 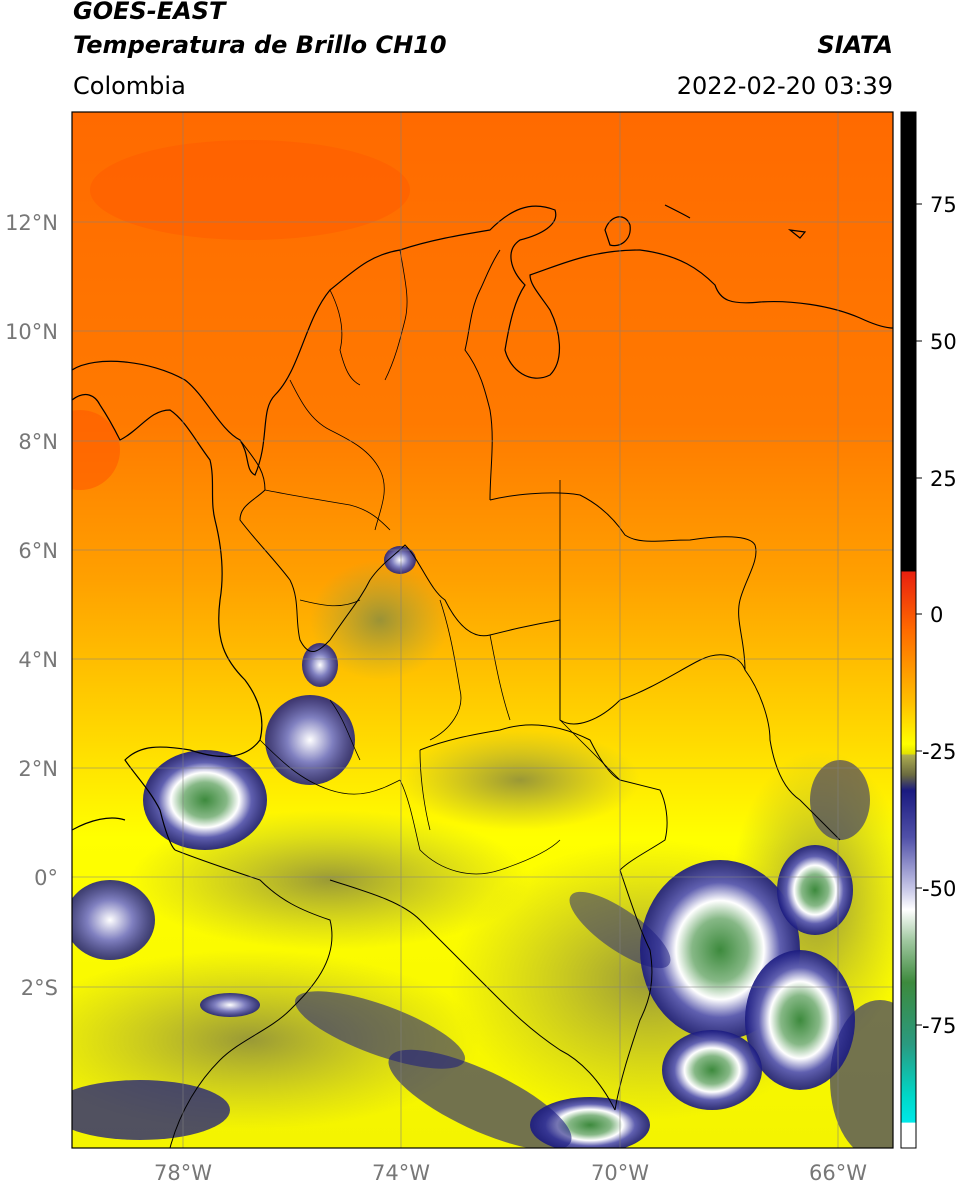 I want to click on lat-tick-label: 6°N, so click(x=38, y=551).